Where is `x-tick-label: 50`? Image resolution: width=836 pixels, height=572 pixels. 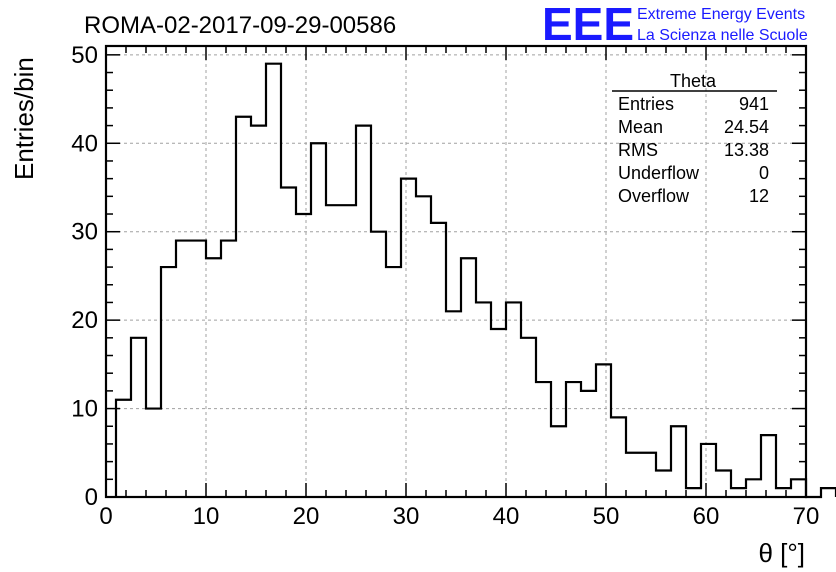
x-tick-label: 50 is located at coordinates (606, 516).